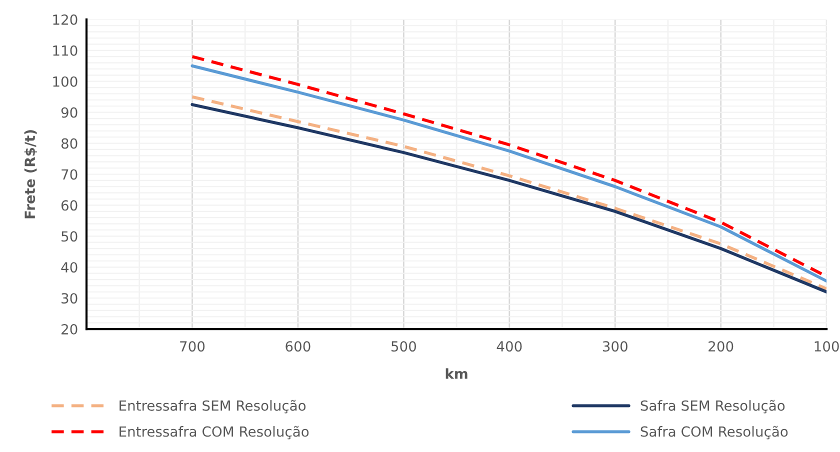 The width and height of the screenshot is (840, 452). Describe the element at coordinates (714, 433) in the screenshot. I see `legend-label: Safra COM Resolução` at that location.